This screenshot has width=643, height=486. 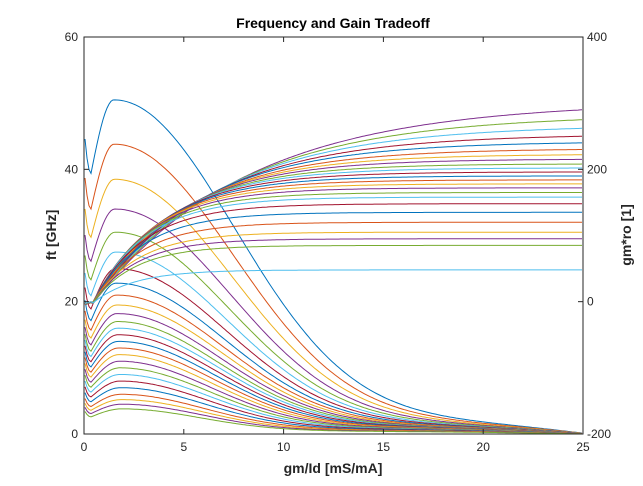 What do you see at coordinates (597, 169) in the screenshot?
I see `y-right-tick-label: 200` at bounding box center [597, 169].